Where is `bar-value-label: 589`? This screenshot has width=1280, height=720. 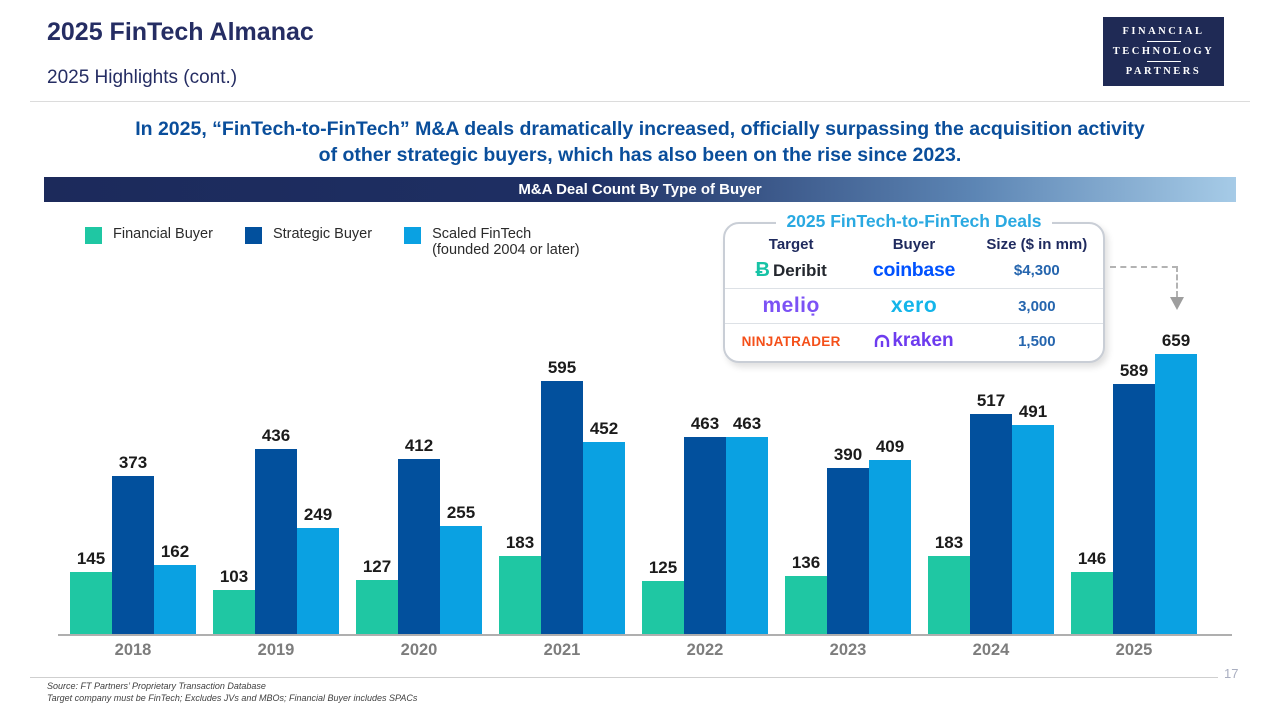 bar-value-label: 589 is located at coordinates (1134, 370).